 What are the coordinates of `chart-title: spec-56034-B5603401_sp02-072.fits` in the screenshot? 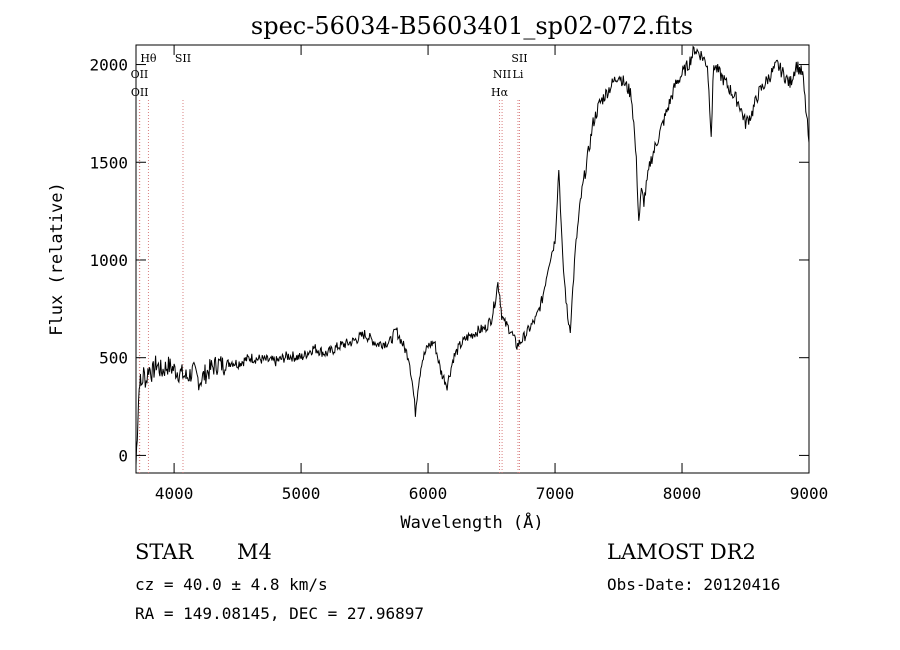 It's located at (472, 26).